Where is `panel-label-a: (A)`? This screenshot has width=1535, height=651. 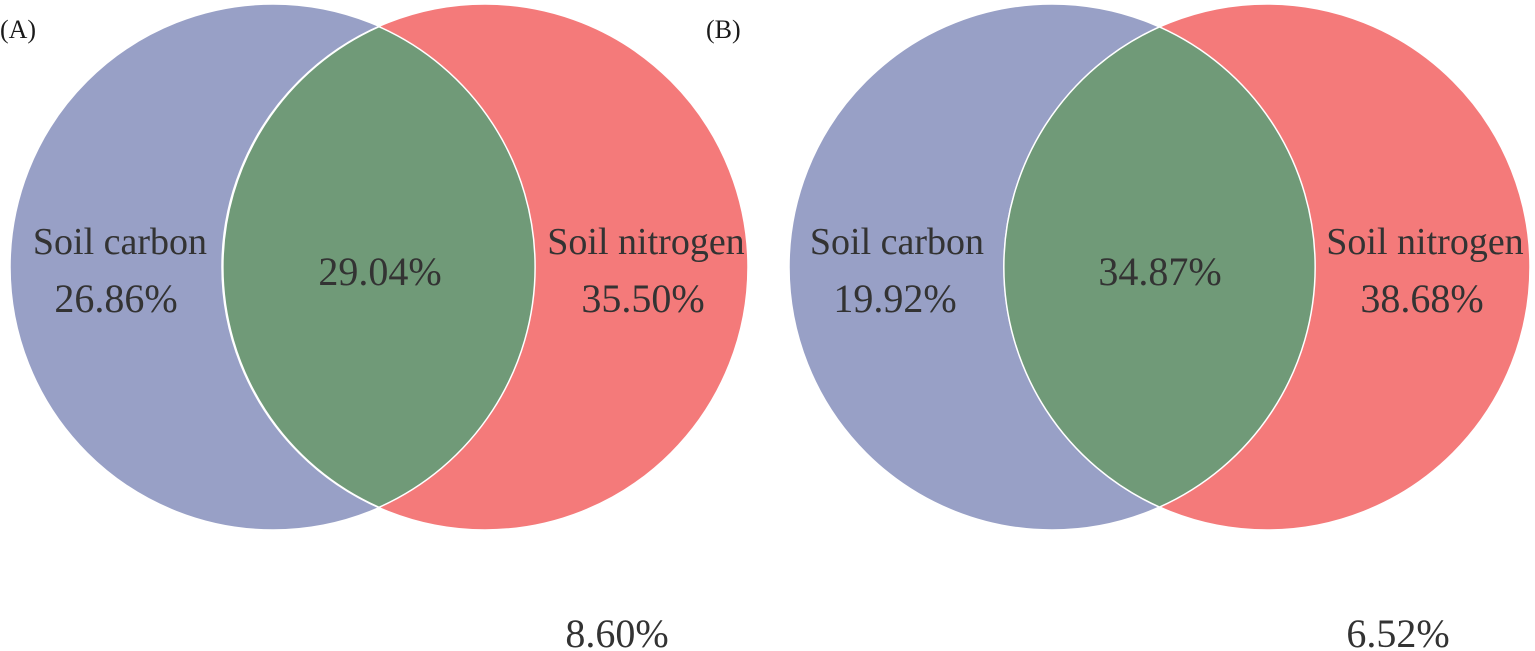 panel-label-a: (A) is located at coordinates (18, 29).